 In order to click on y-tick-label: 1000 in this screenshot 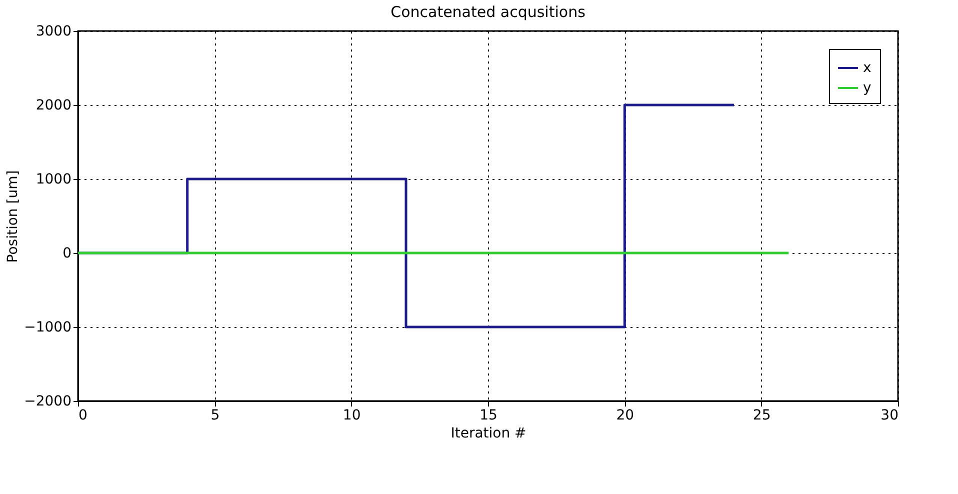, I will do `click(54, 180)`.